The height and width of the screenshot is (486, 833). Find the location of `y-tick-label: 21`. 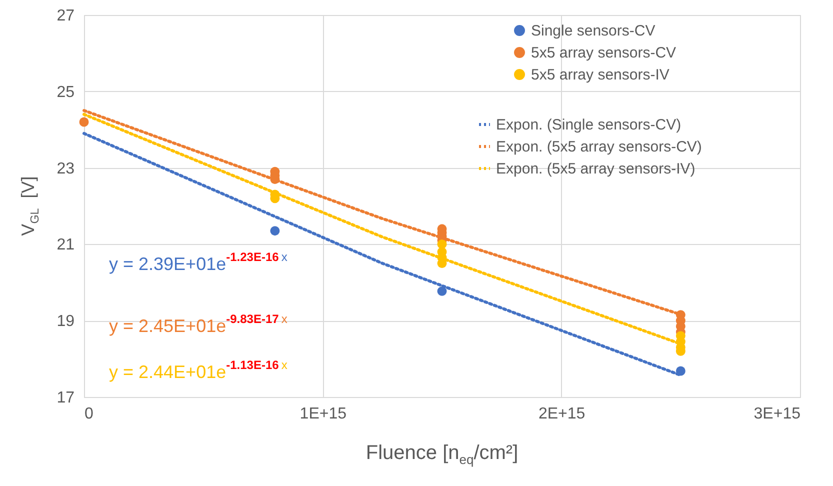

y-tick-label: 21 is located at coordinates (65, 245).